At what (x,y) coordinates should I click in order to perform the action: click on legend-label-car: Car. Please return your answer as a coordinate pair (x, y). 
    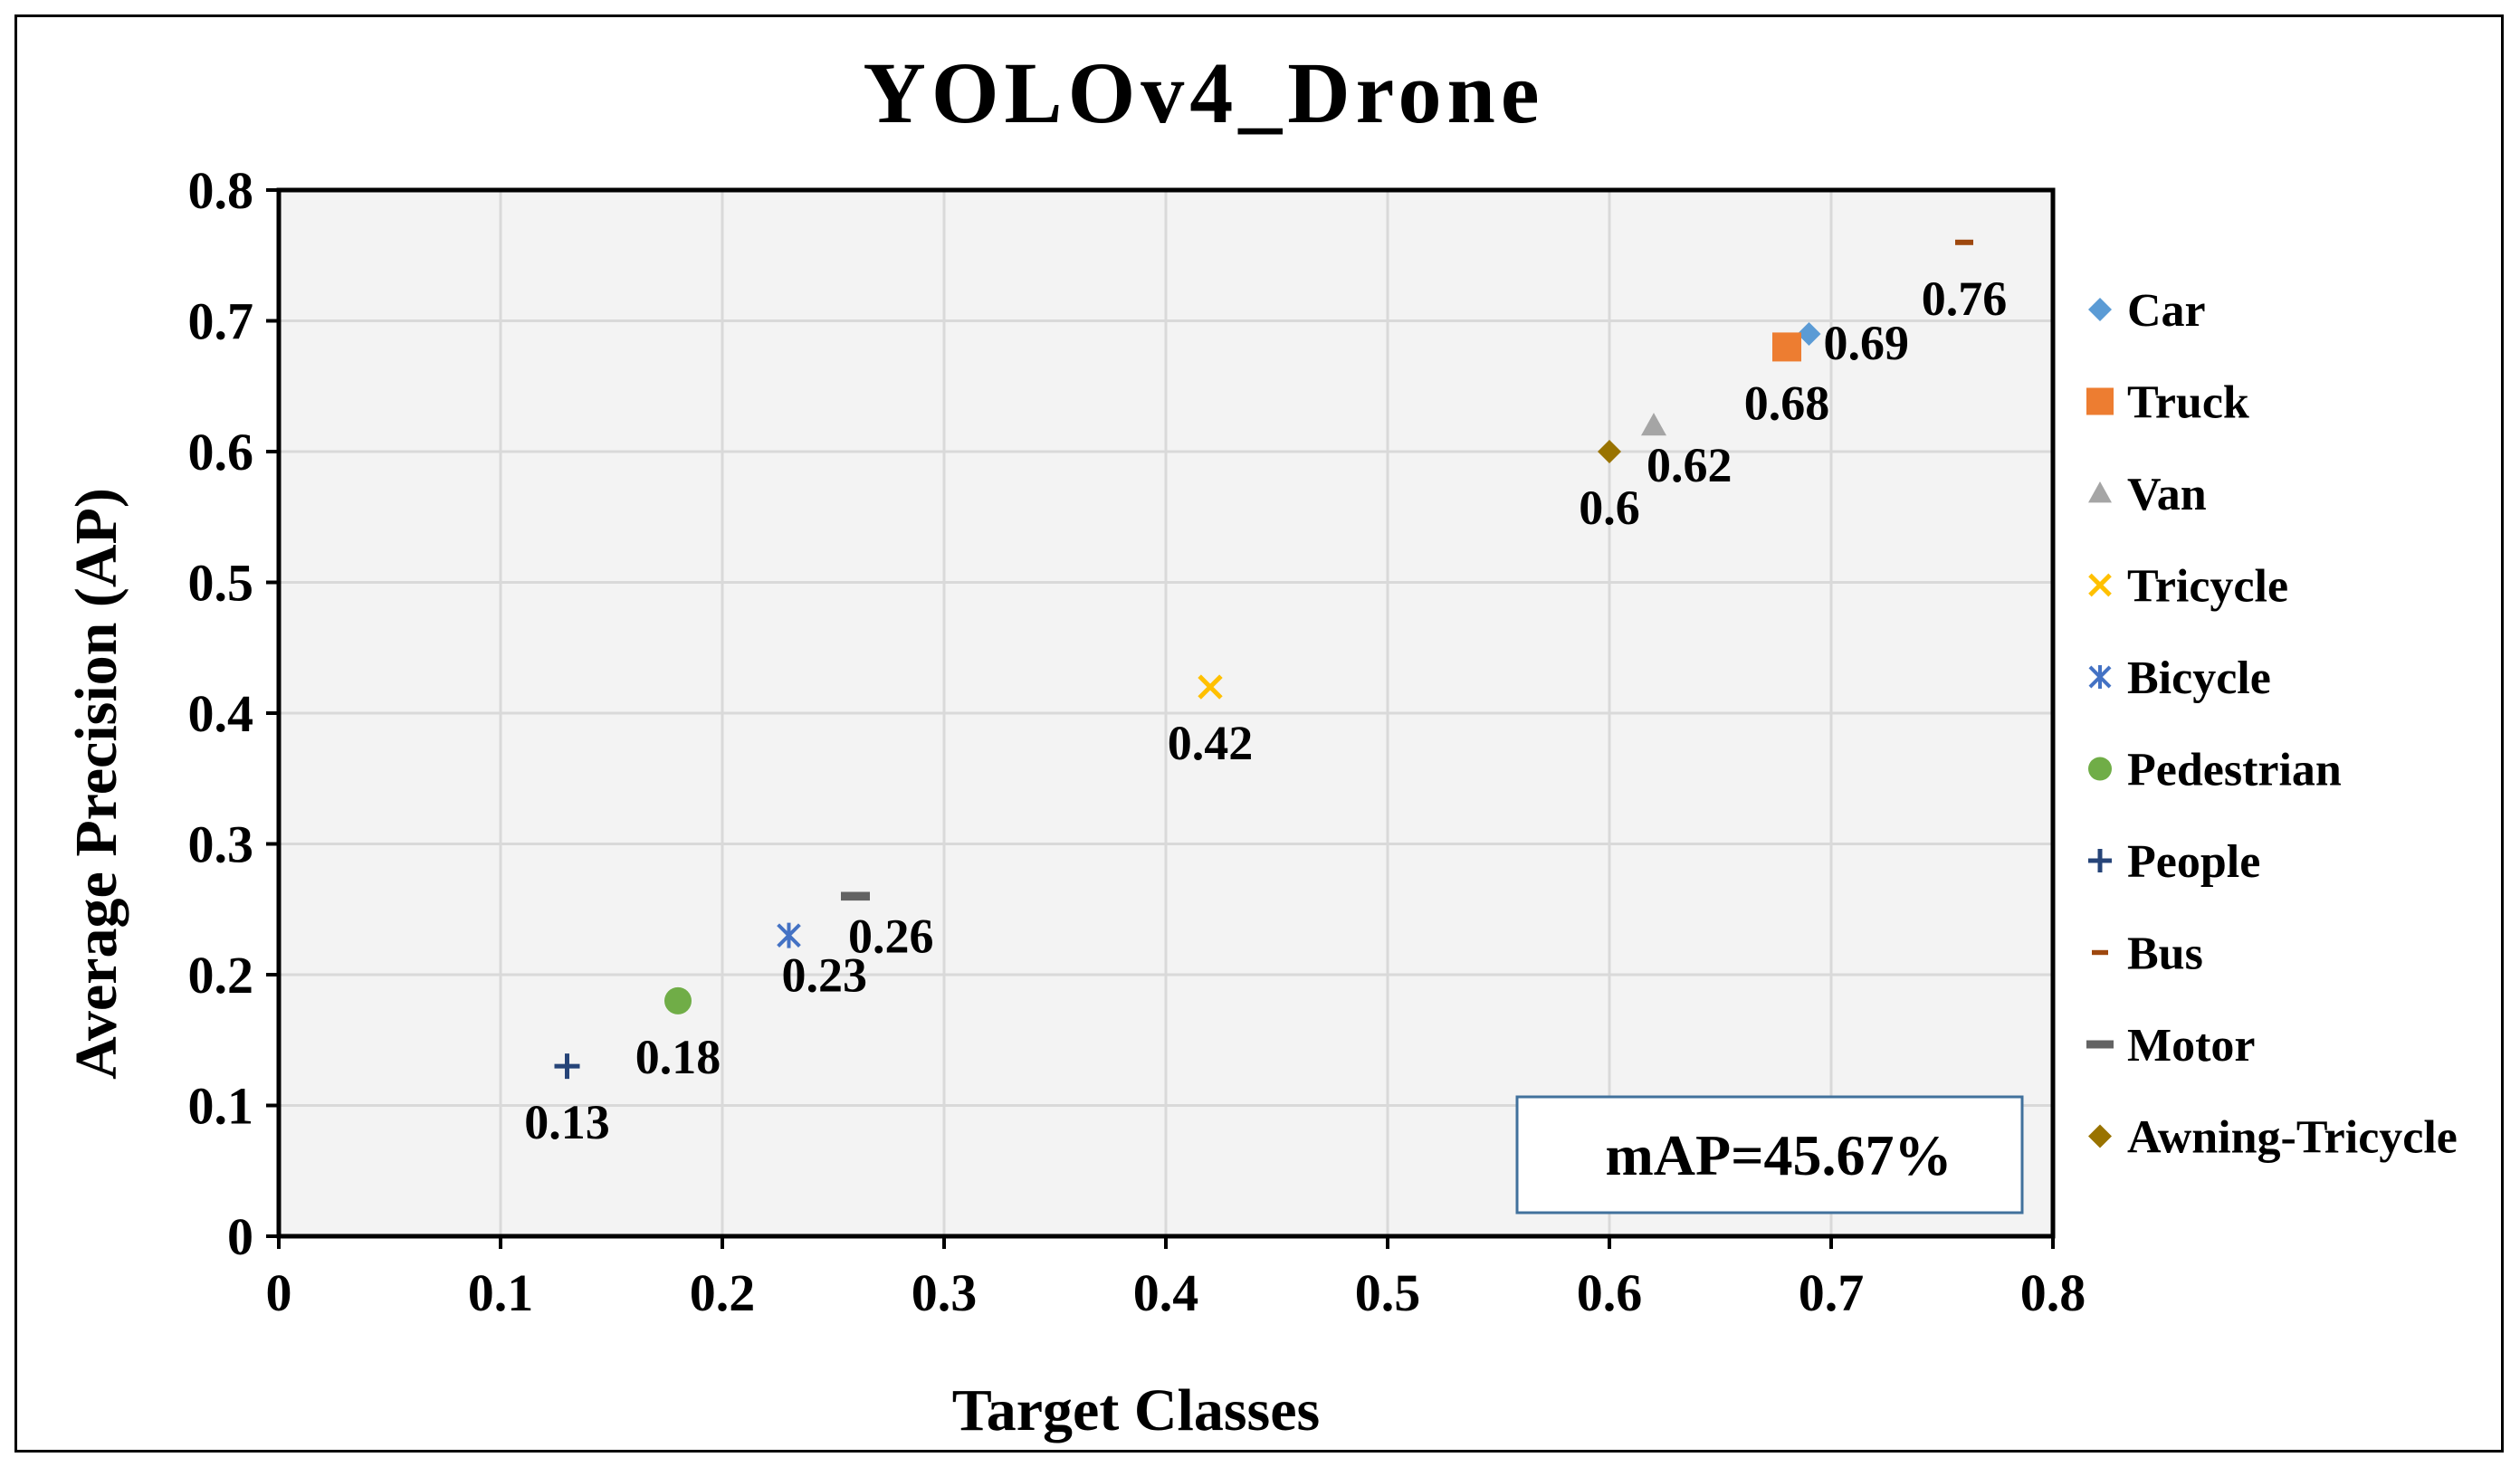
    Looking at the image, I should click on (2166, 311).